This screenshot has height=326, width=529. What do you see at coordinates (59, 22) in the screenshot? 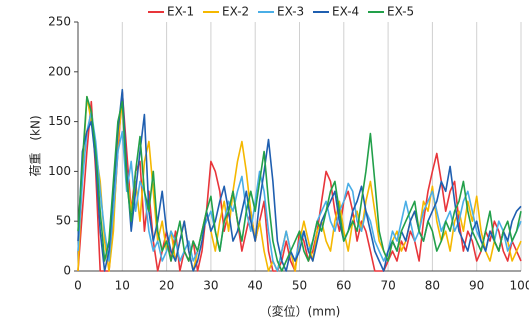
I see `y-tick-label: 250` at bounding box center [59, 22].